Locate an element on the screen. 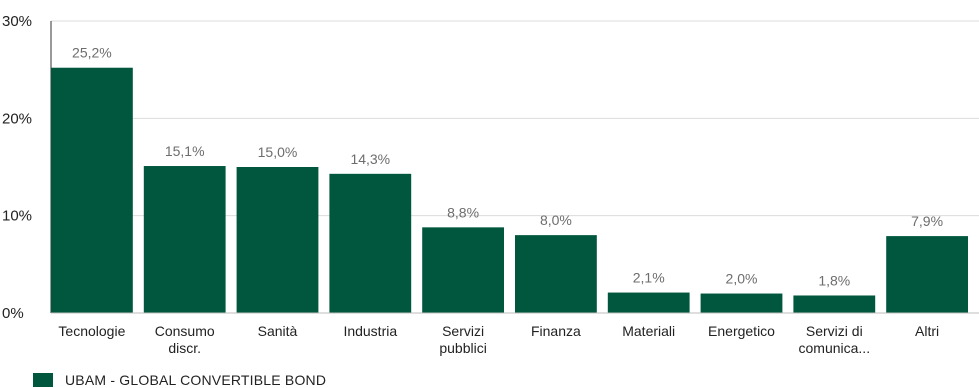 Image resolution: width=979 pixels, height=388 pixels. data-label: 2,1% is located at coordinates (649, 278).